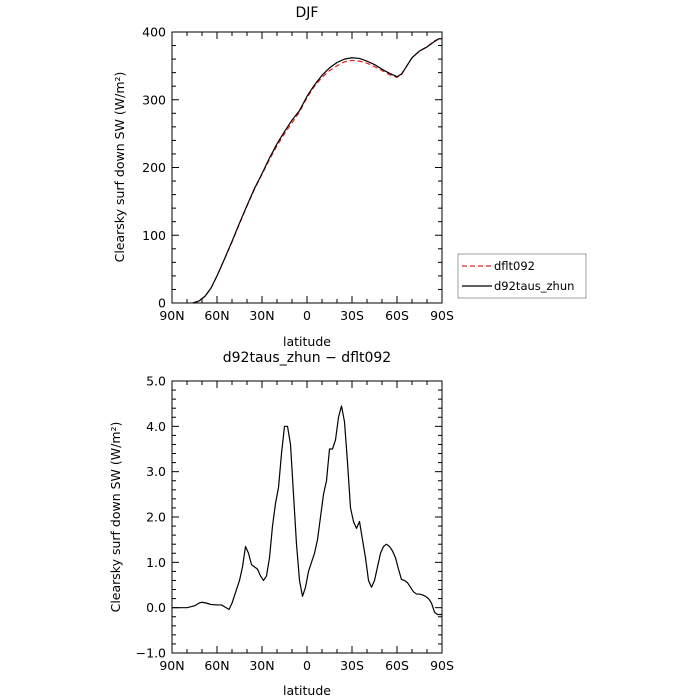  I want to click on legend-box, so click(522, 276).